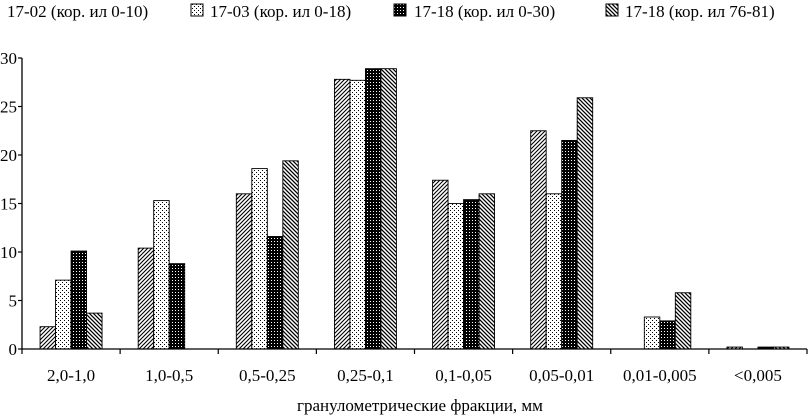 This screenshot has width=811, height=416. What do you see at coordinates (280, 11) in the screenshot?
I see `legend-label-series-2: 17-03 (кор. ил 0-18)` at bounding box center [280, 11].